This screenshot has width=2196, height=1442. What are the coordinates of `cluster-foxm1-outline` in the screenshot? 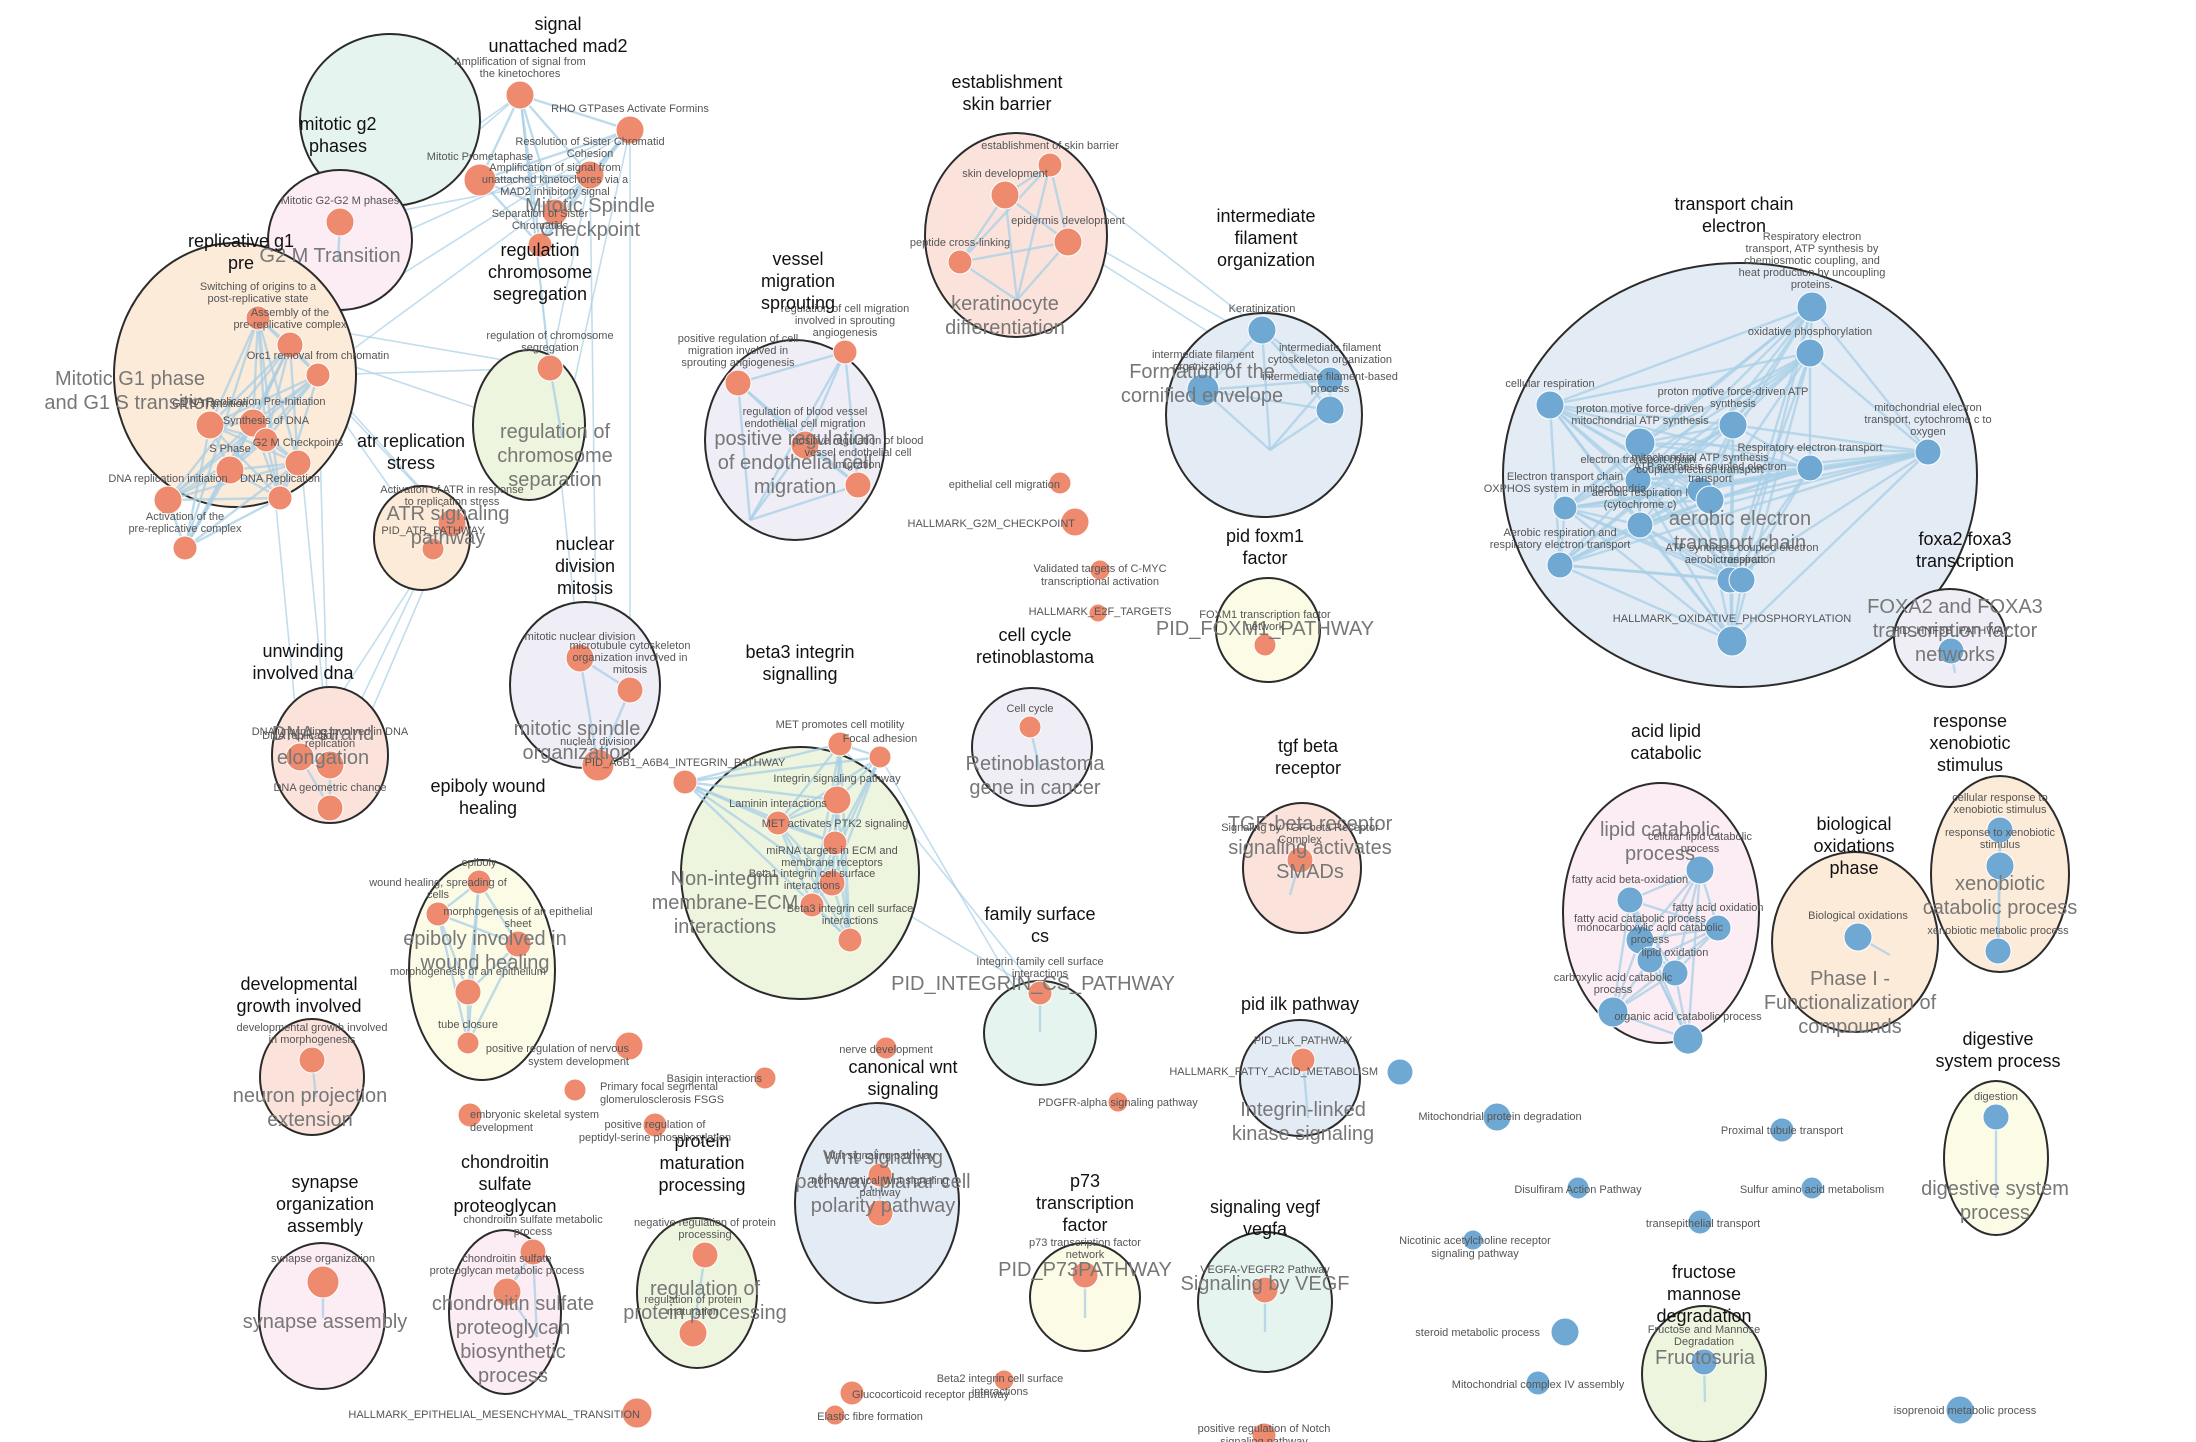 It's located at (1268, 630).